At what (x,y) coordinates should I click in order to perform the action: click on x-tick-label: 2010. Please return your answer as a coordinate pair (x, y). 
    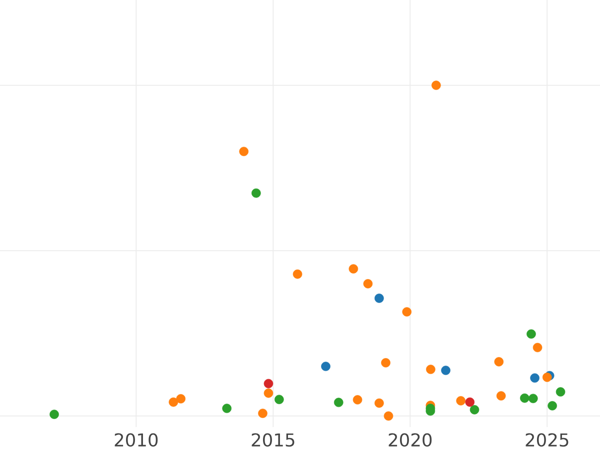
    Looking at the image, I should click on (136, 440).